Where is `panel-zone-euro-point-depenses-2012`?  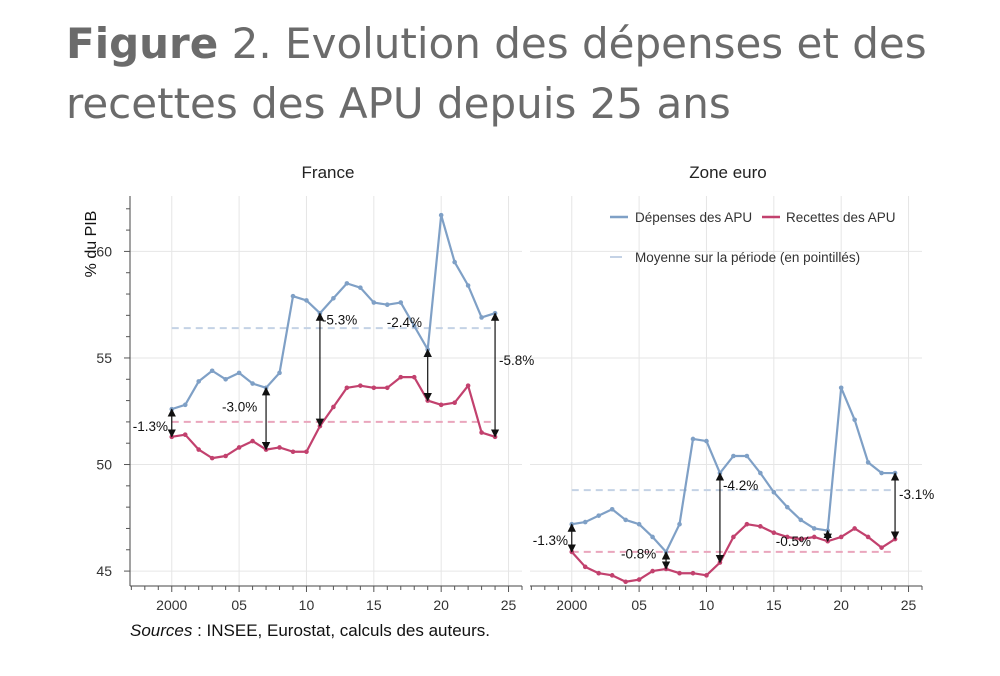
panel-zone-euro-point-depenses-2012 is located at coordinates (733, 456).